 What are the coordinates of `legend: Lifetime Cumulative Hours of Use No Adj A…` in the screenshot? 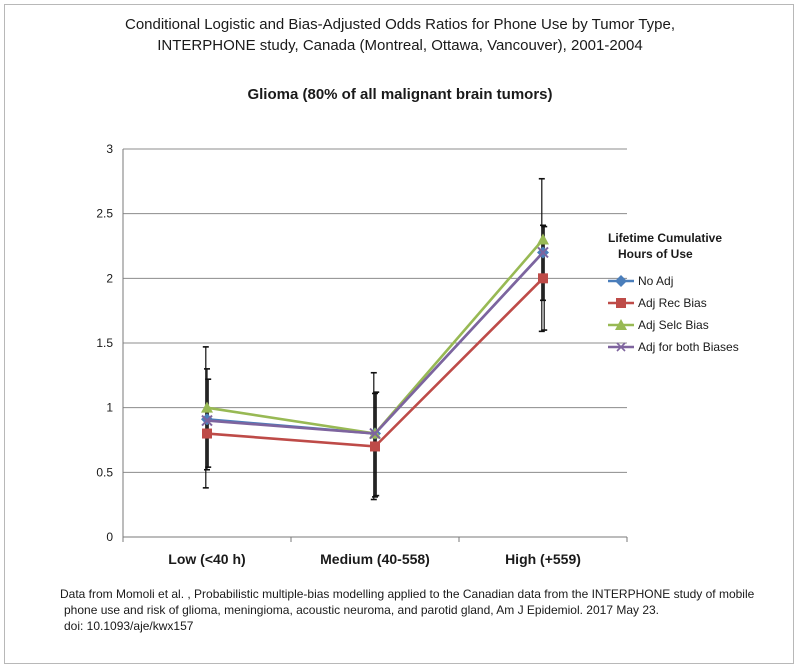 It's located at (701, 294).